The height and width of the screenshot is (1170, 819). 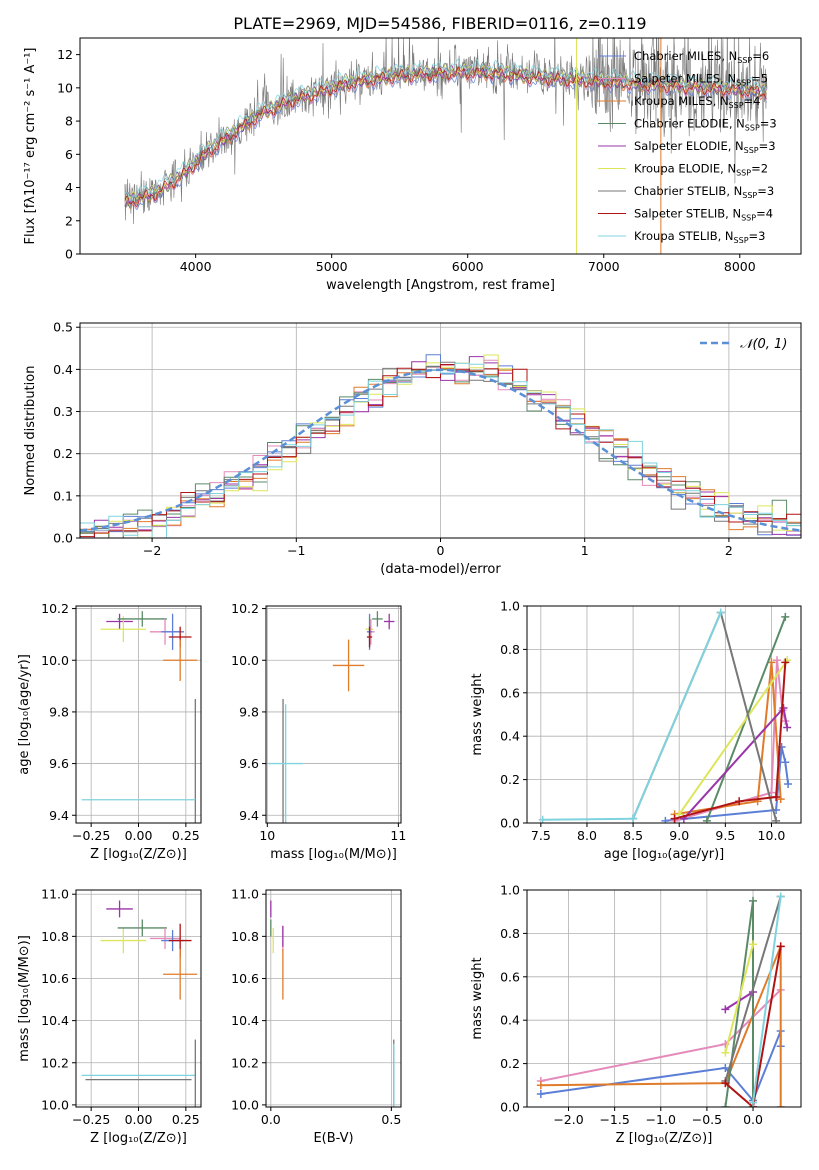 What do you see at coordinates (604, 266) in the screenshot?
I see `x-tick-label: 7000` at bounding box center [604, 266].